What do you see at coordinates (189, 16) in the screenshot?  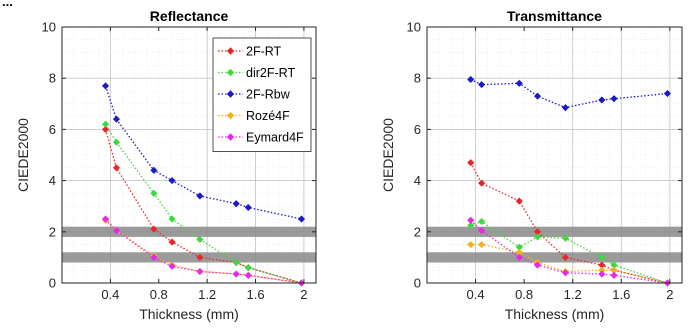 I see `chart-title: Reflectance` at bounding box center [189, 16].